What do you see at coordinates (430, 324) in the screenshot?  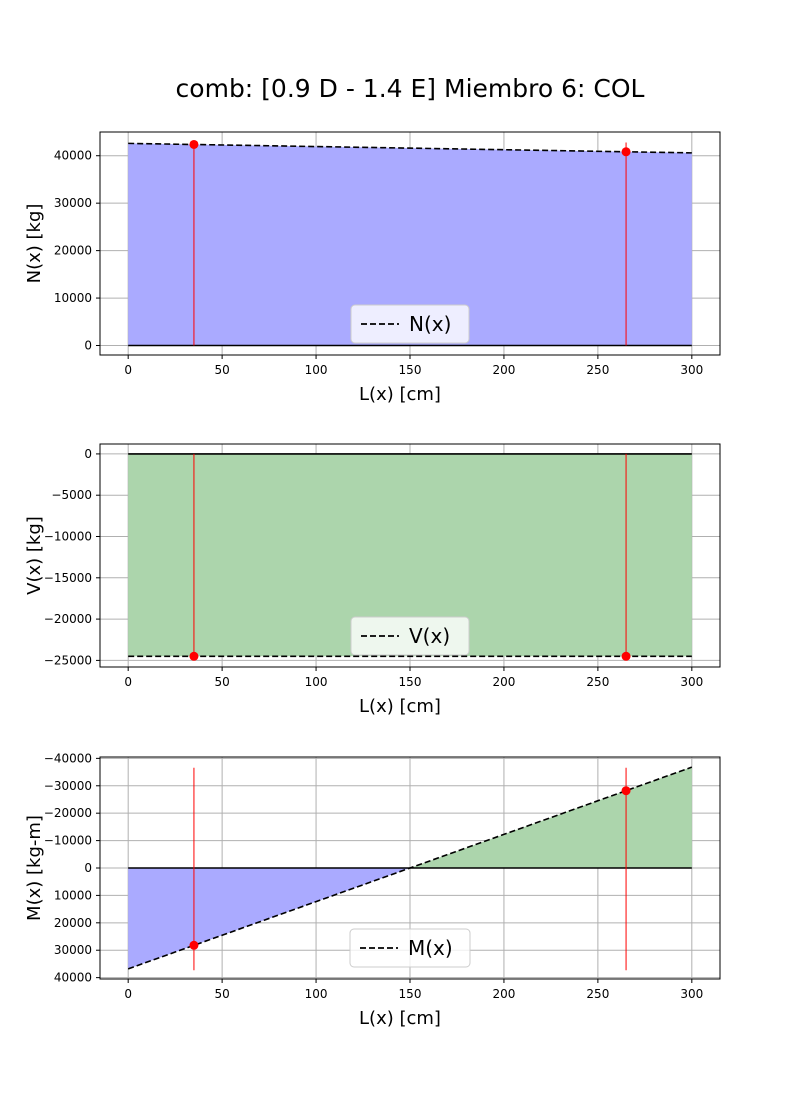 I see `axial-legend-label: N(x)` at bounding box center [430, 324].